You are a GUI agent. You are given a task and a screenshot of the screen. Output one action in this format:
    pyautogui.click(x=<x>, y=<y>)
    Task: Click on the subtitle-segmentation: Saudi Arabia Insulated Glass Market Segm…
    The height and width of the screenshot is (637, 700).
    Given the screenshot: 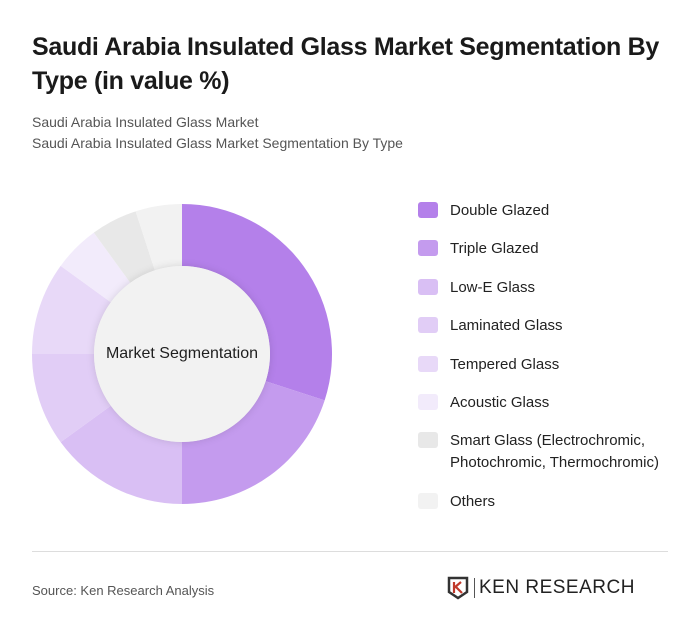 What is the action you would take?
    pyautogui.click(x=217, y=143)
    